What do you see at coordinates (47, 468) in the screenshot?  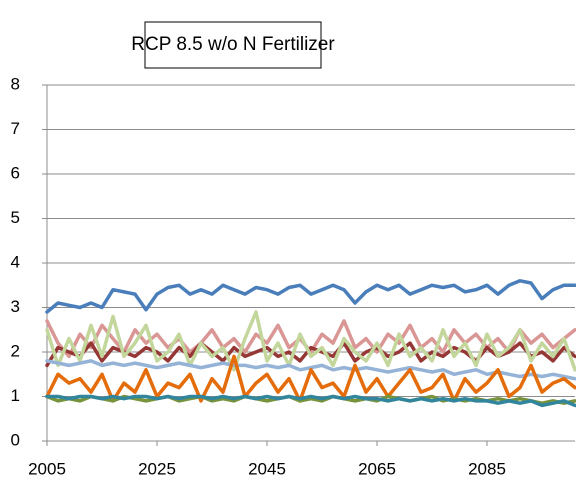 I see `x-tick-label: 2005` at bounding box center [47, 468].